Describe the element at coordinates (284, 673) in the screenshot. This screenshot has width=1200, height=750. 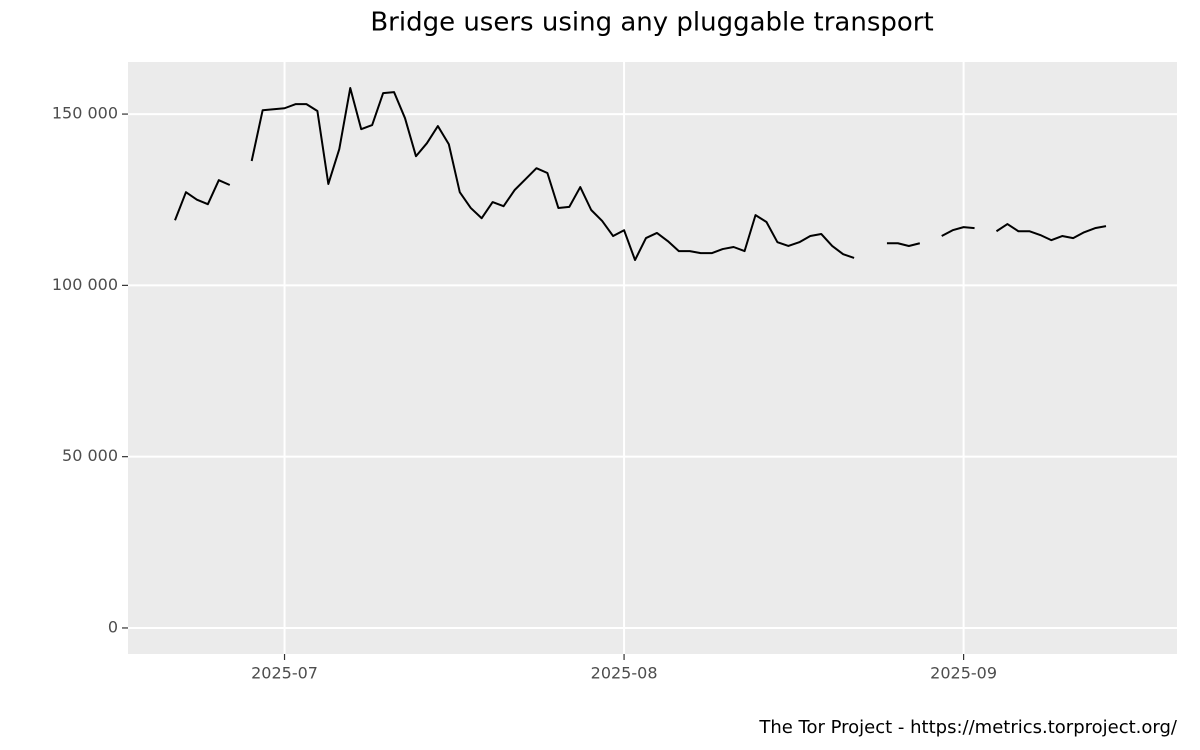
I see `x-tick-label: 2025-07` at that location.